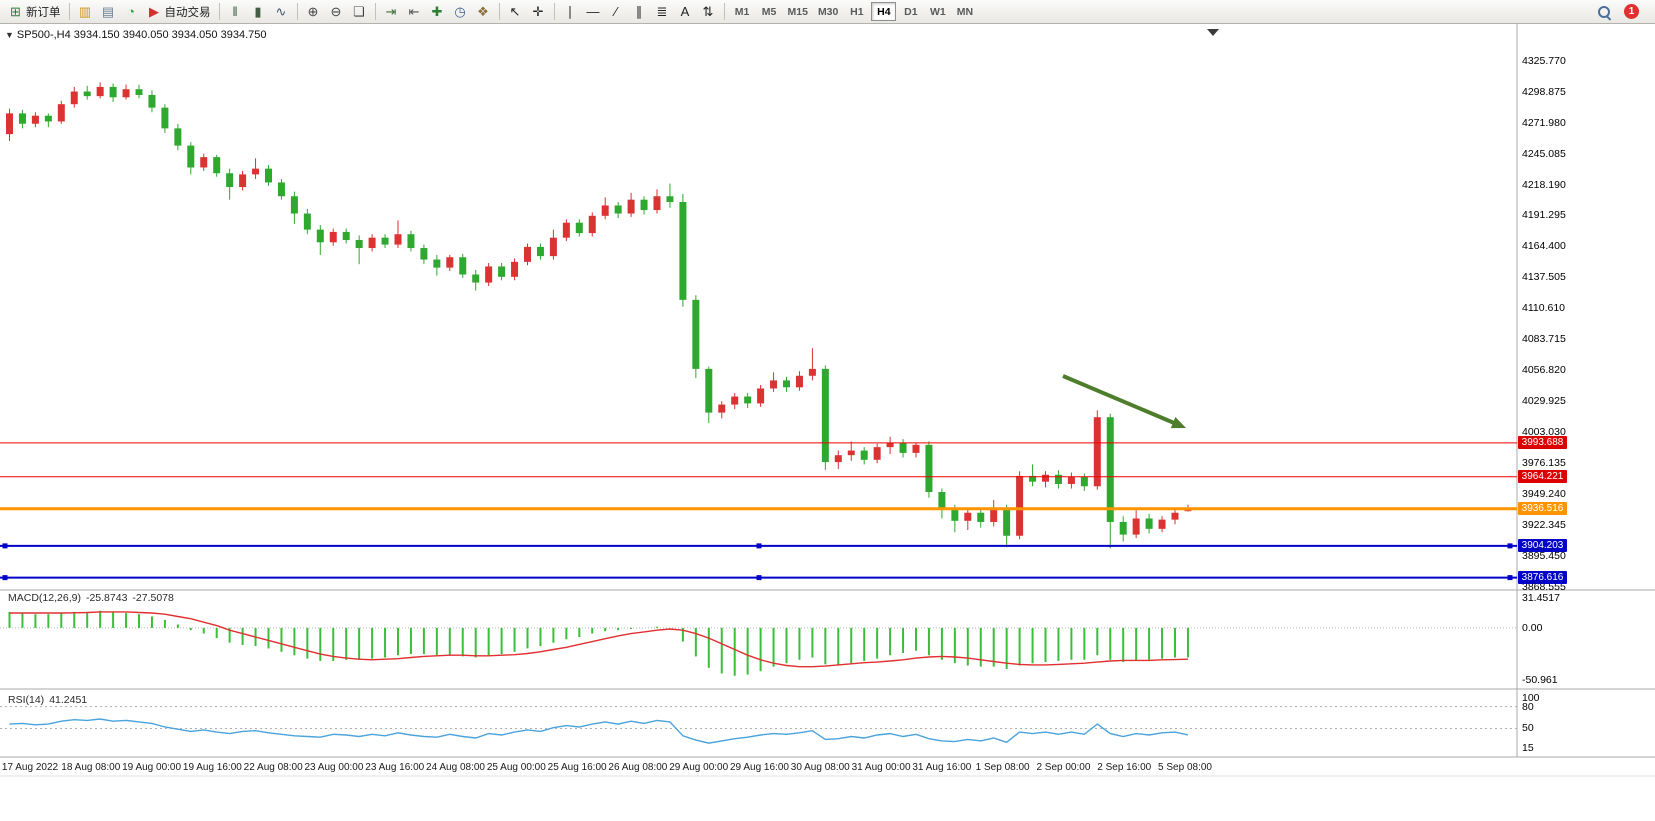  I want to click on horizontal-line-icon: ―, so click(593, 11).